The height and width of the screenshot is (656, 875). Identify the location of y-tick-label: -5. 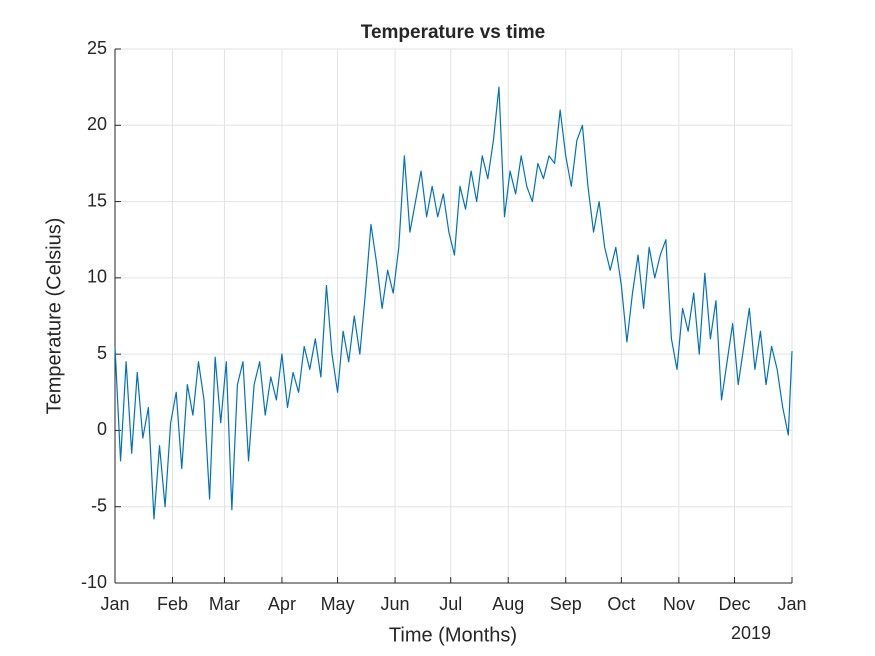
(99, 505).